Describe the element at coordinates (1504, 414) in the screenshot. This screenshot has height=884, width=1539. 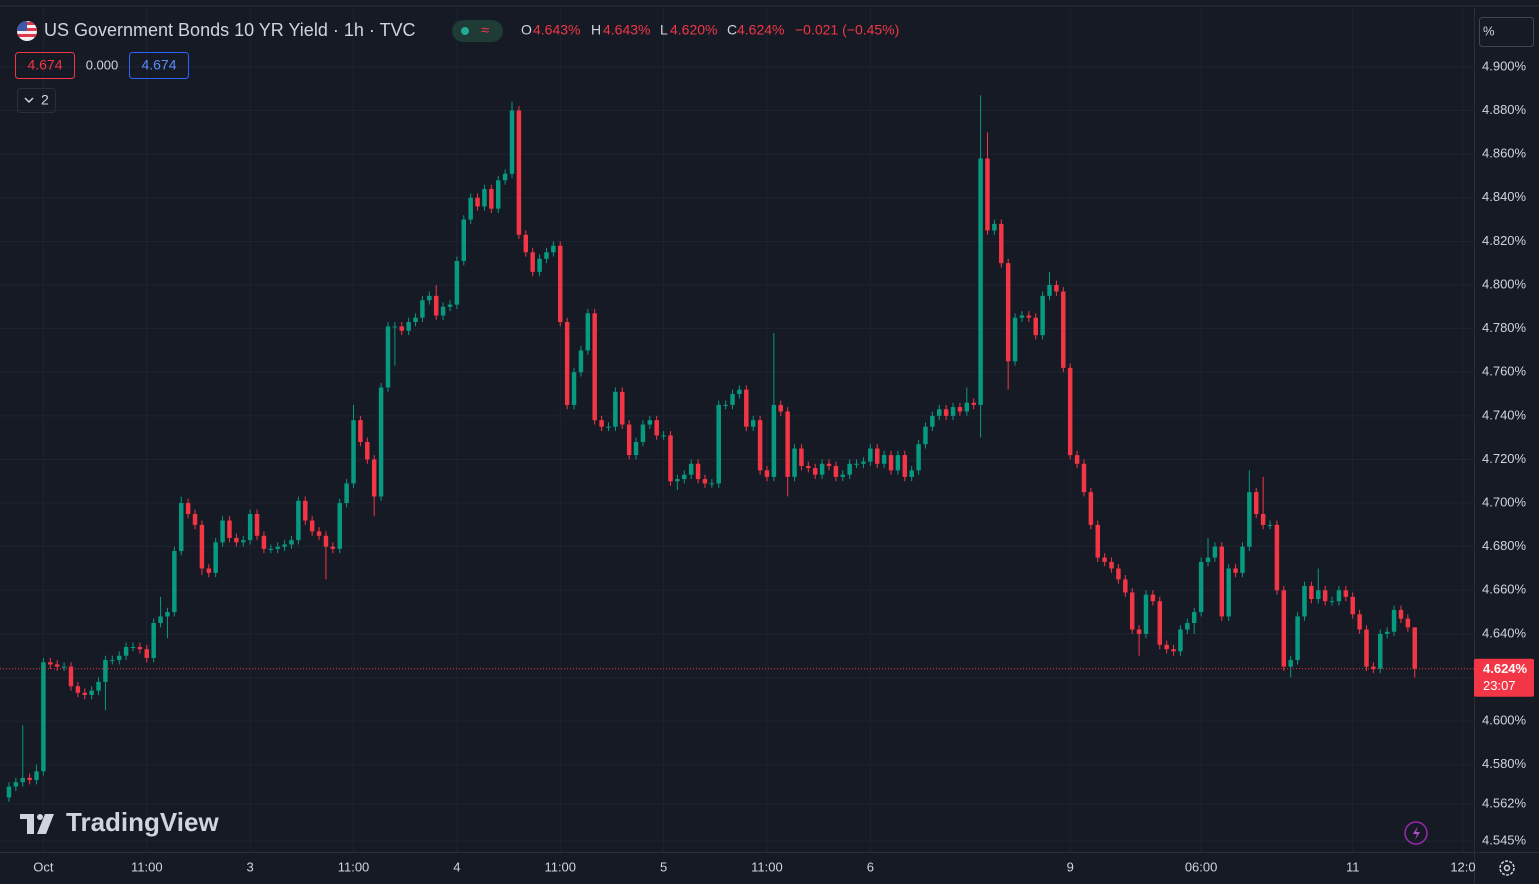
I see `y-tick-label: 4.740%` at that location.